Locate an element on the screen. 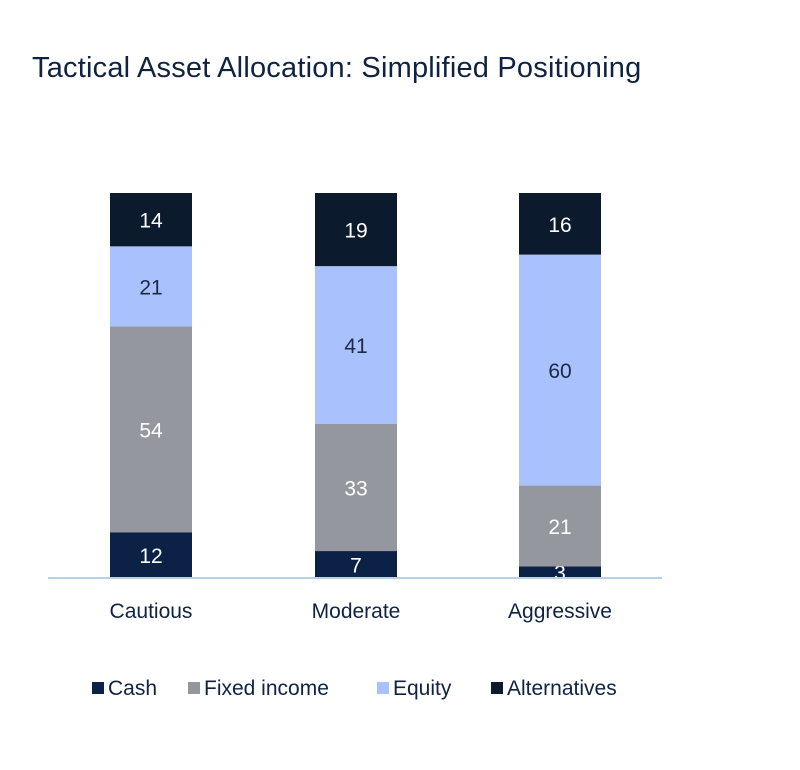 This screenshot has width=800, height=770. legend-swatch-cash is located at coordinates (98, 688).